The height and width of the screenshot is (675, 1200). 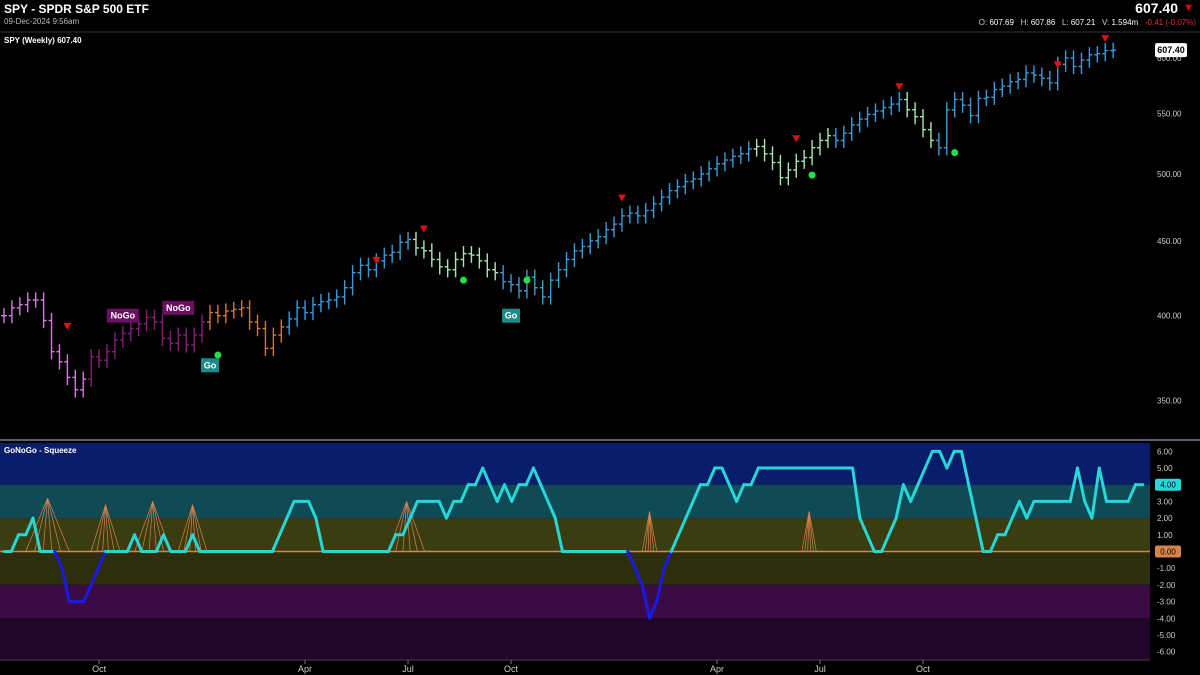 I want to click on osc-last-tag-bg, so click(x=1168, y=484).